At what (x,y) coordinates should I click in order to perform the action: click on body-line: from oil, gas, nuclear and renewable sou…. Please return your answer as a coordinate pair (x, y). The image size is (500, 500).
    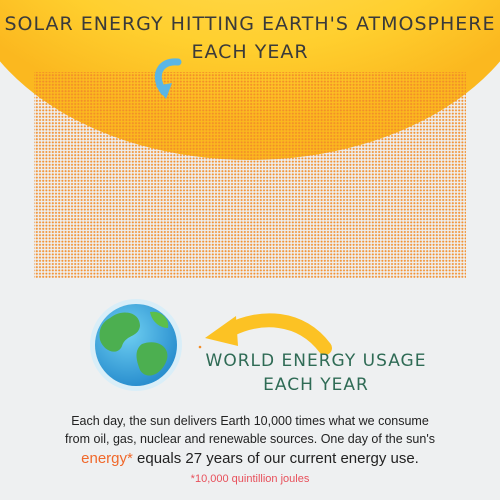
    Looking at the image, I should click on (250, 439).